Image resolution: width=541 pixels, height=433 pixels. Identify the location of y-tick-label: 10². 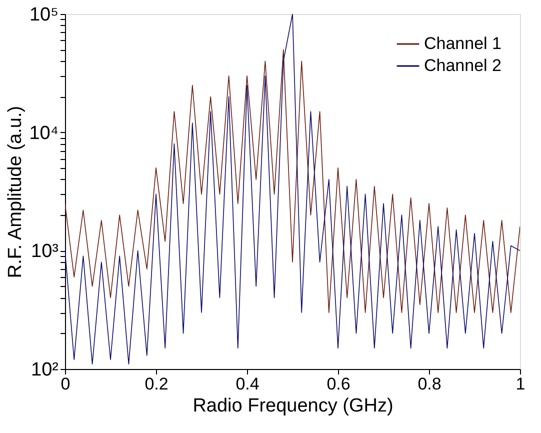
(44, 370).